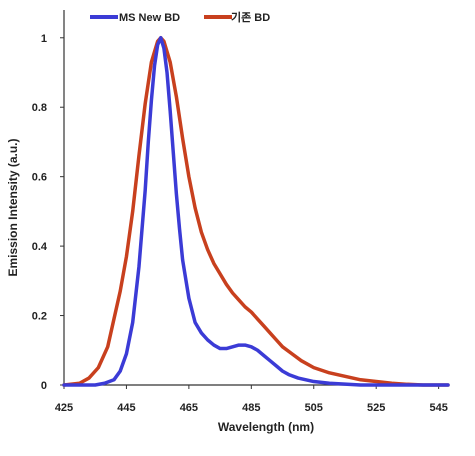 The height and width of the screenshot is (456, 475). Describe the element at coordinates (376, 408) in the screenshot. I see `x-tick-label: 525` at that location.